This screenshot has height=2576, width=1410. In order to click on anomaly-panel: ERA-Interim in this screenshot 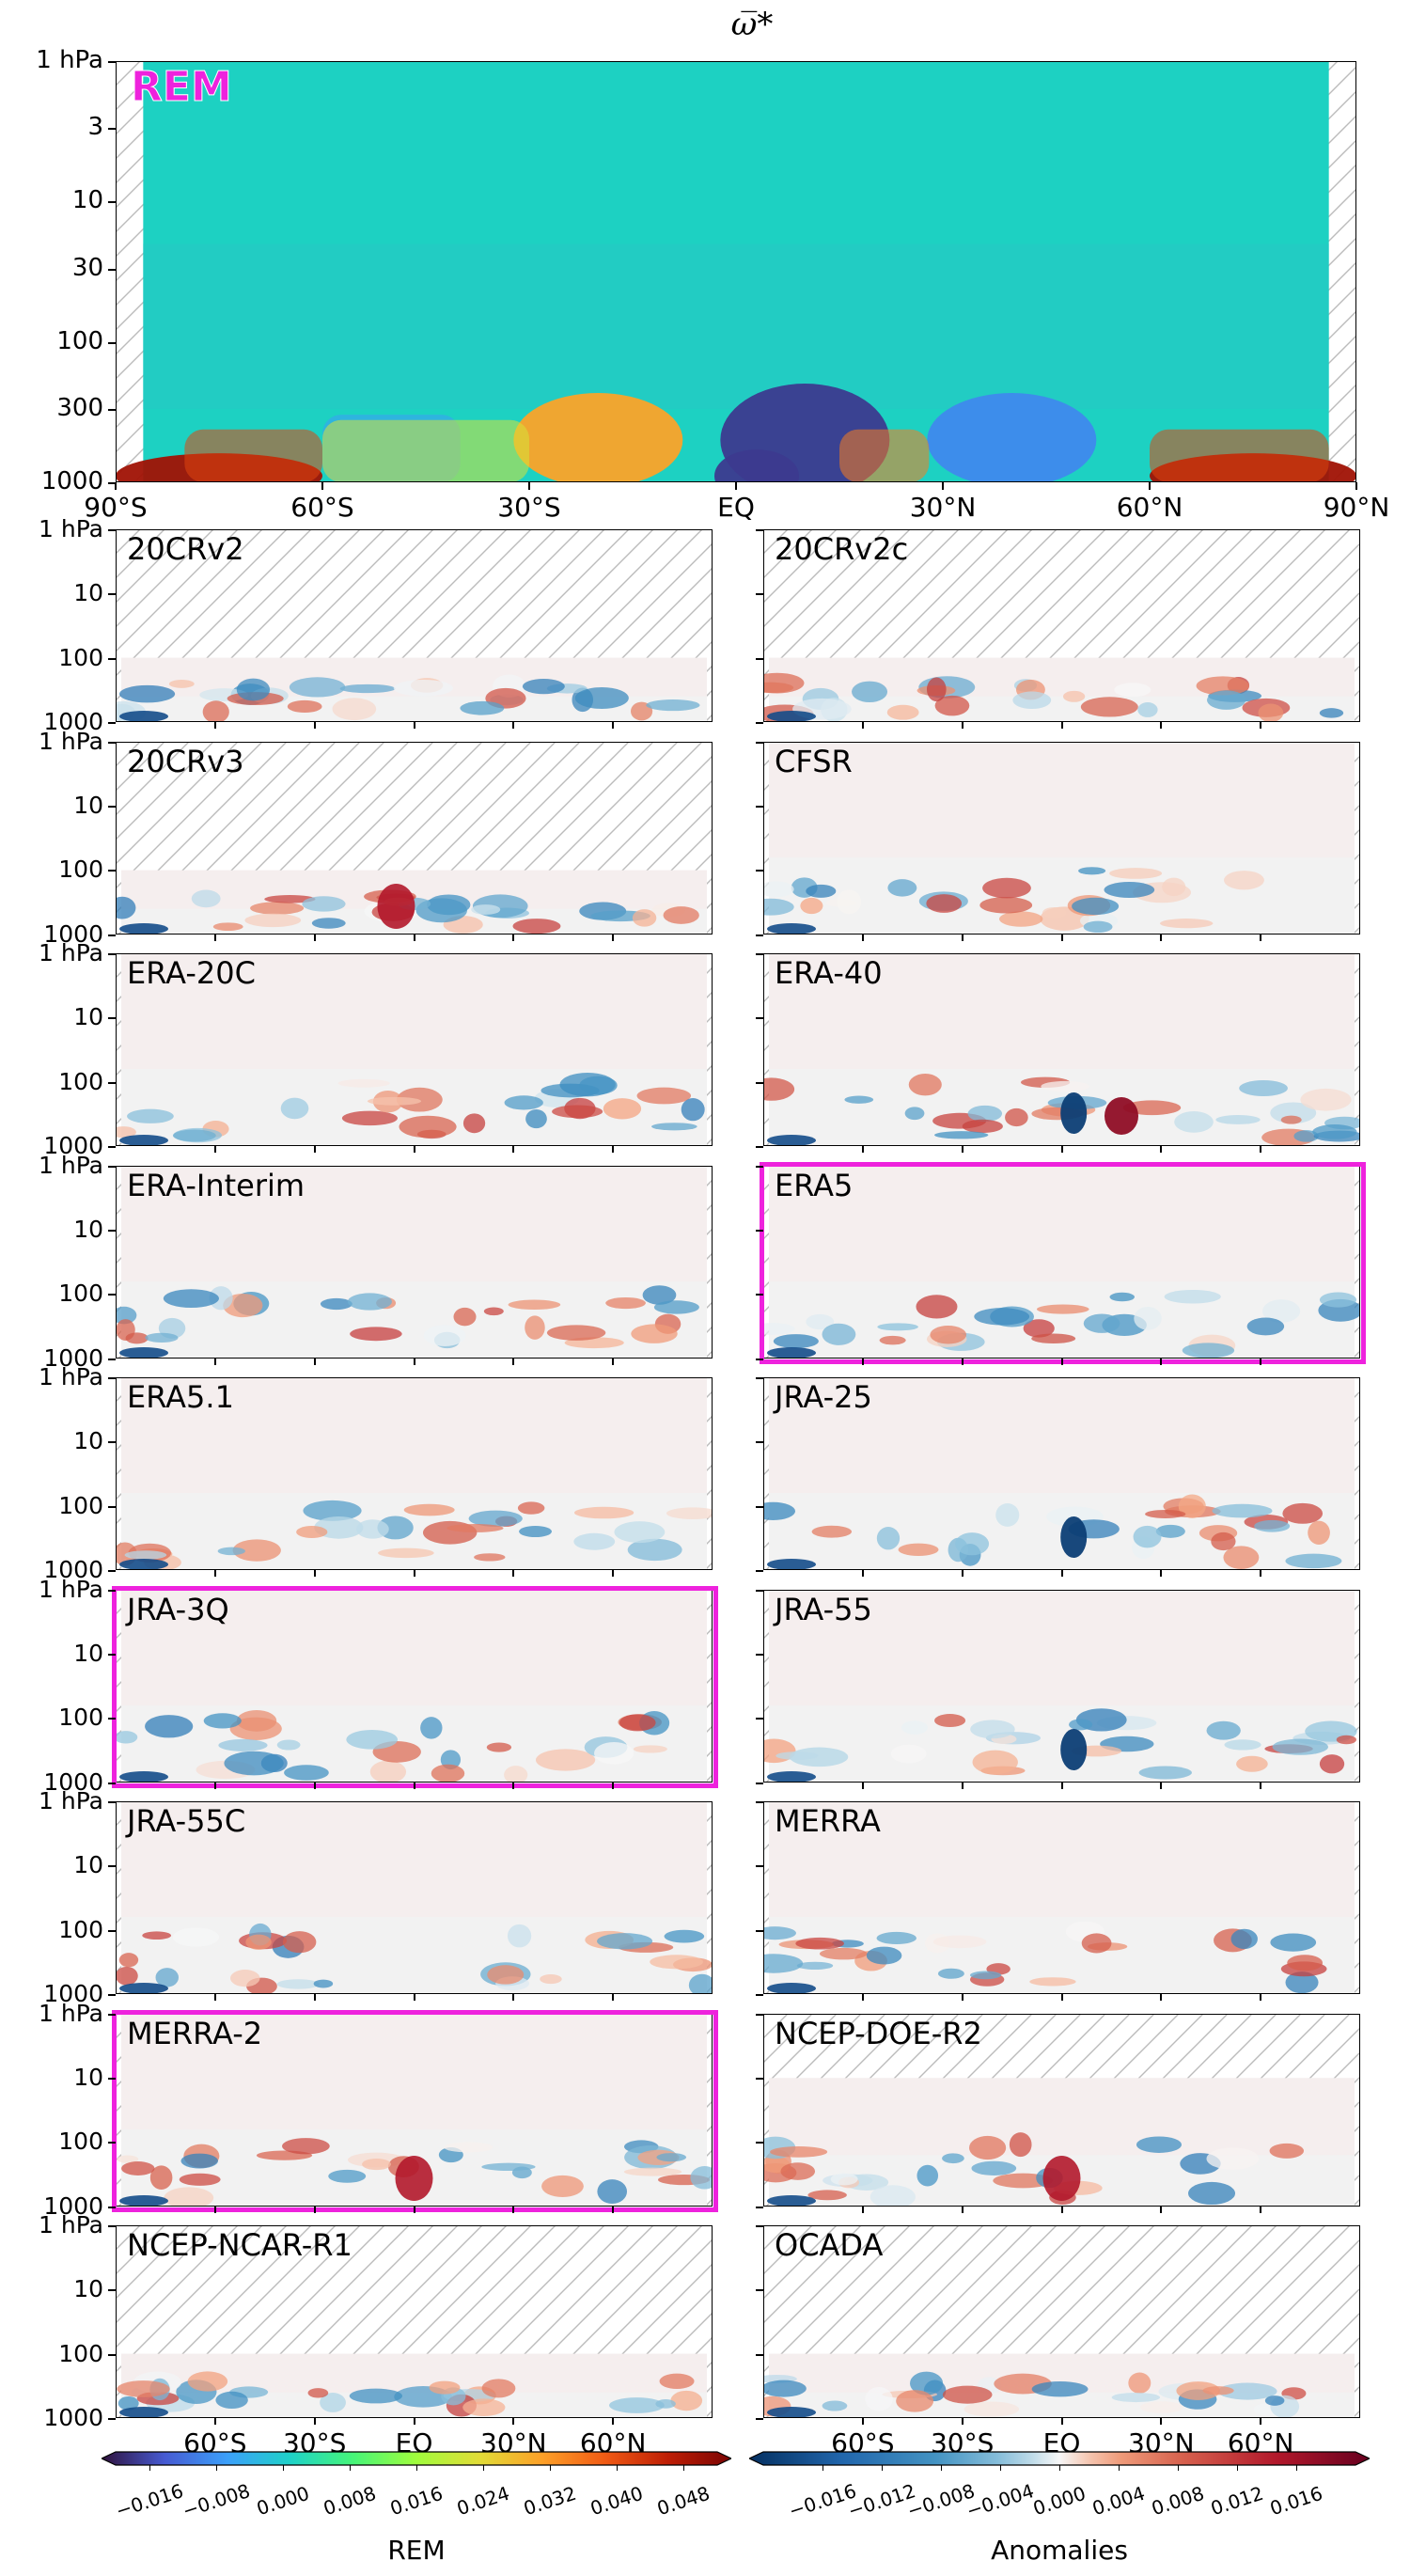, I will do `click(414, 1262)`.